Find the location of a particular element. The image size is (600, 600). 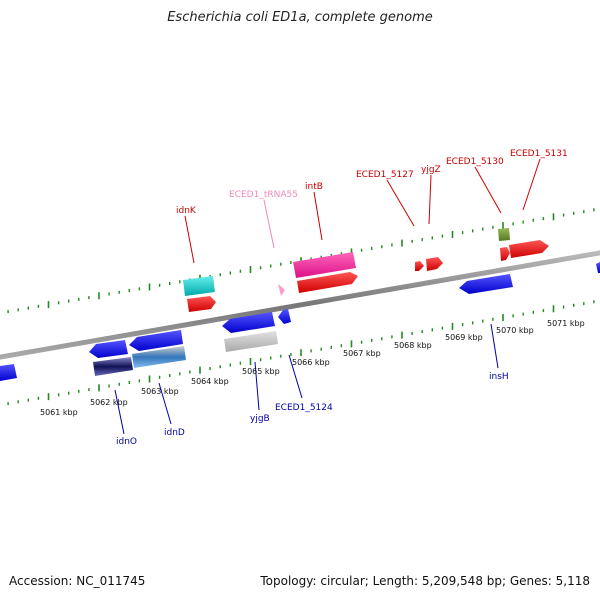

gene-idnK-cyan is located at coordinates (199, 286).